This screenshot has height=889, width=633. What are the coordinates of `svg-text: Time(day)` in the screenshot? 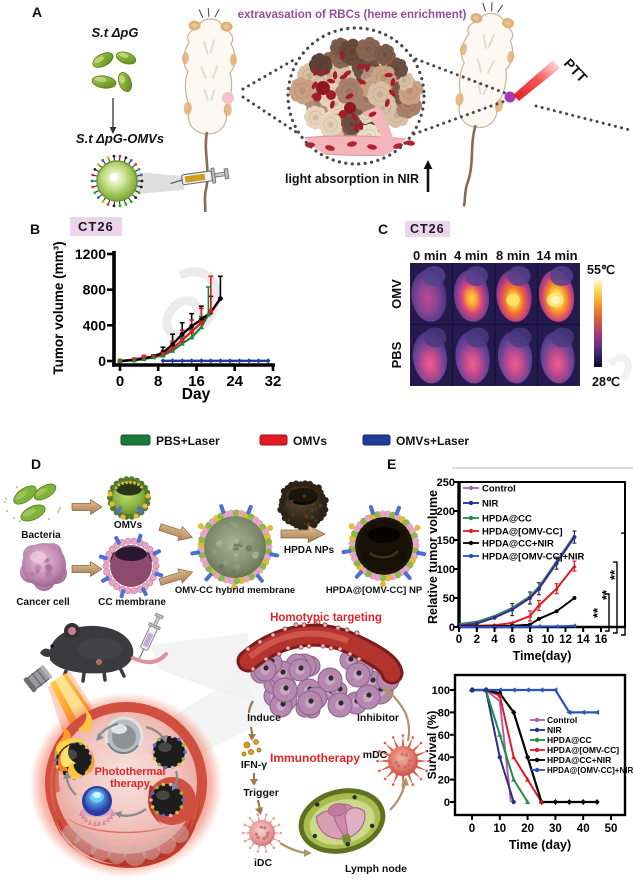 It's located at (542, 656).